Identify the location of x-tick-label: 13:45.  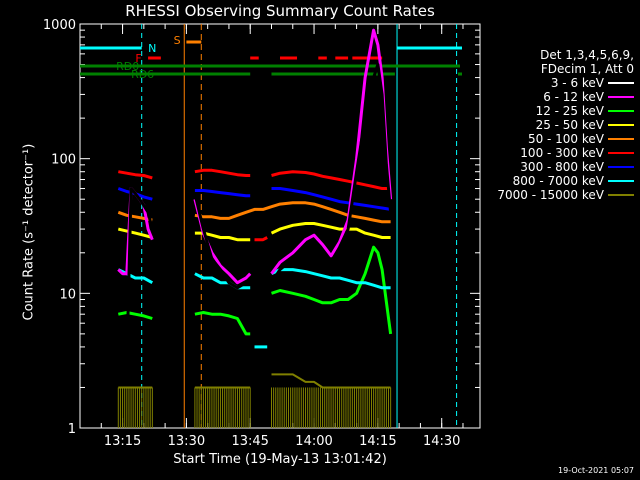
(249, 441).